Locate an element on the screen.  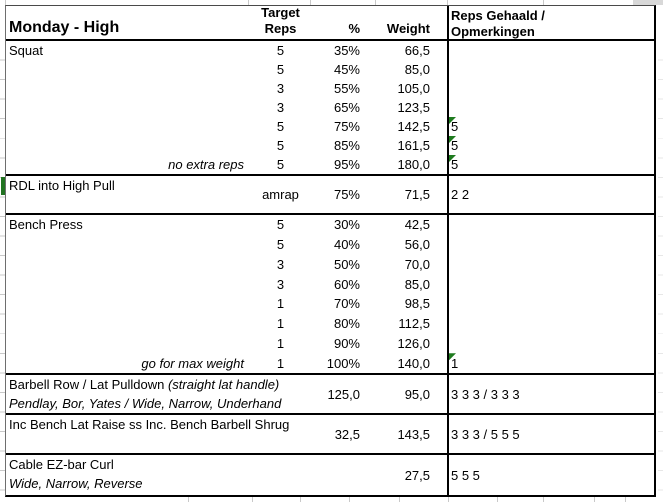
cell-percent: 40% is located at coordinates (346, 245).